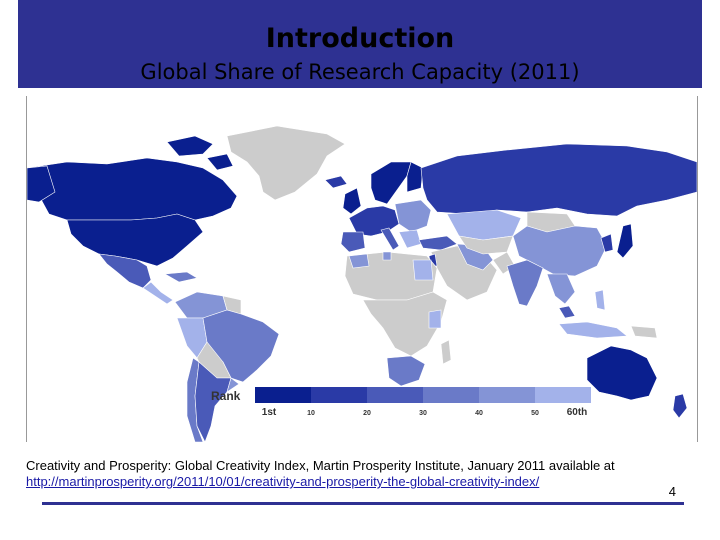 The height and width of the screenshot is (540, 720). I want to click on united-kingdom, so click(352, 201).